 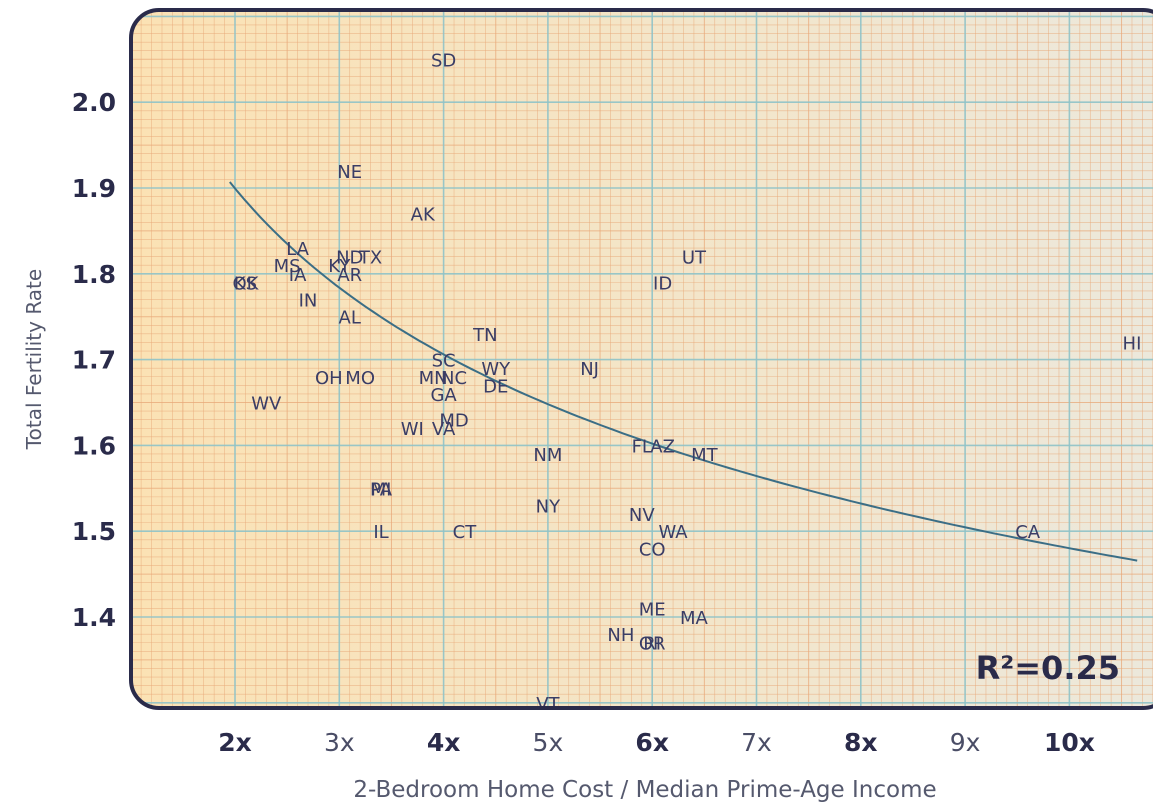 What do you see at coordinates (547, 455) in the screenshot?
I see `point-label-nm: NM` at bounding box center [547, 455].